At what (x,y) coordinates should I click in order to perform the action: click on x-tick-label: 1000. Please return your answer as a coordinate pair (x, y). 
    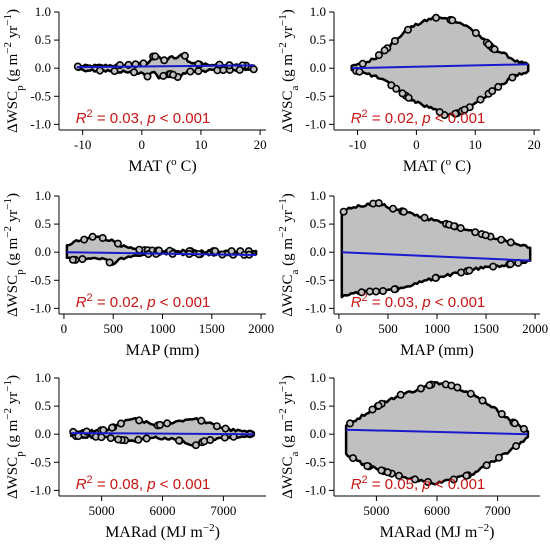
    Looking at the image, I should click on (437, 328).